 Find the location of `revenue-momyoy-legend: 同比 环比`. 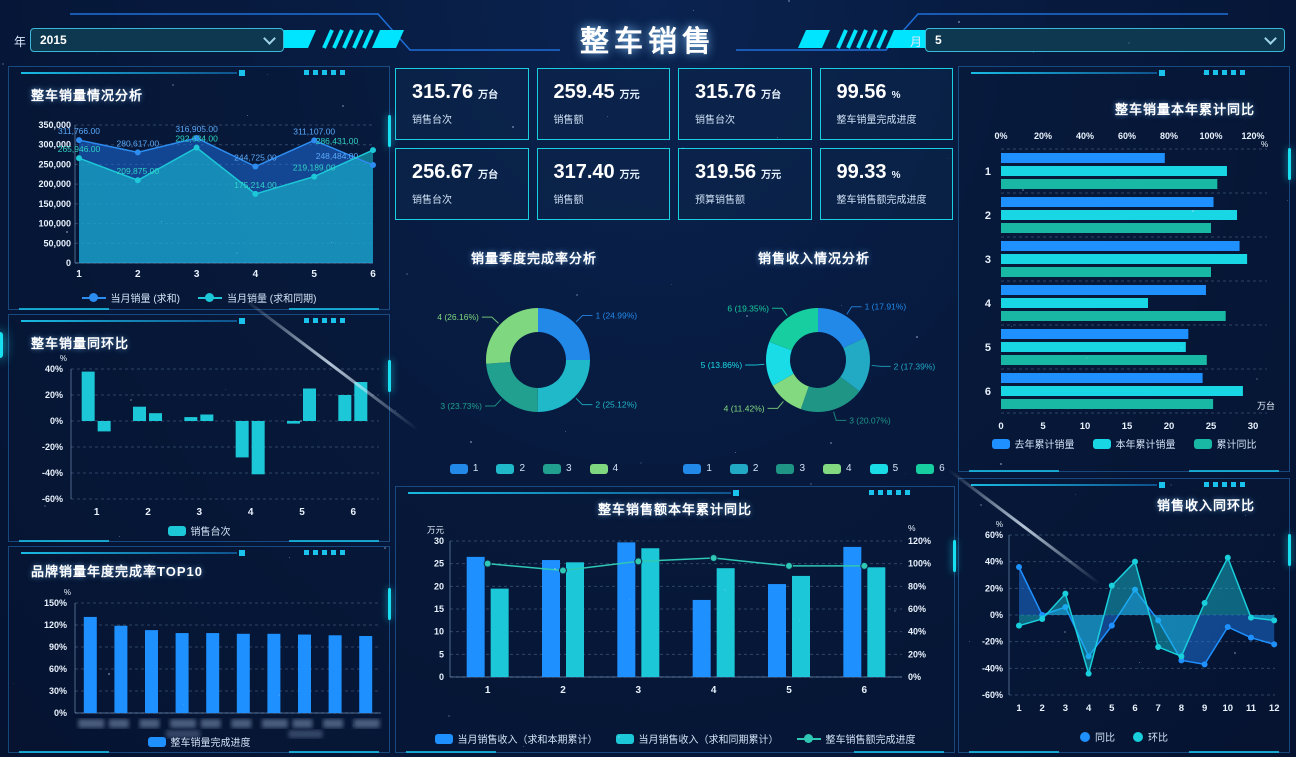

revenue-momyoy-legend: 同比 环比 is located at coordinates (1124, 736).